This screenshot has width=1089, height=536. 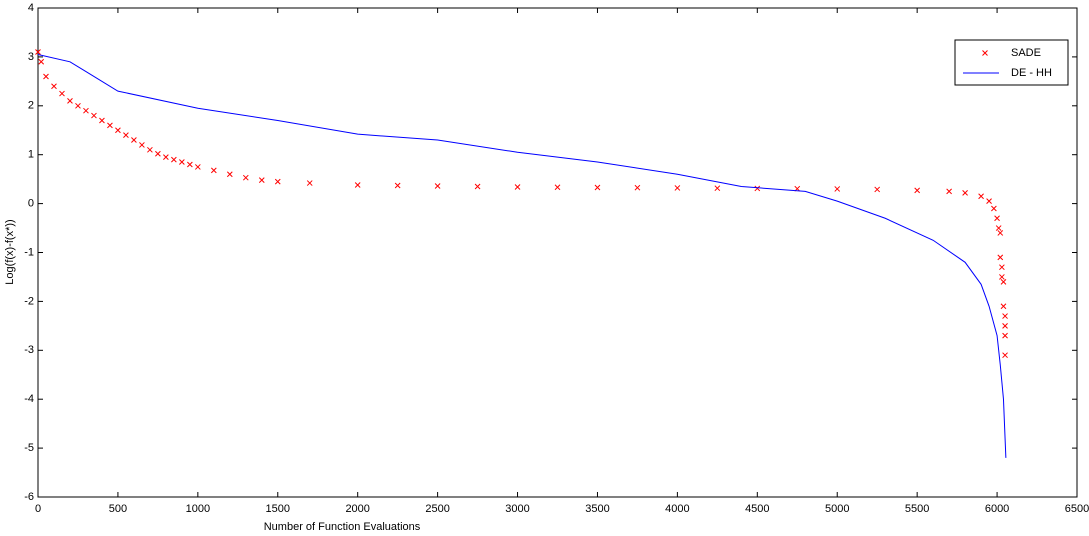 I want to click on x-tick-label: 5500, so click(x=917, y=509).